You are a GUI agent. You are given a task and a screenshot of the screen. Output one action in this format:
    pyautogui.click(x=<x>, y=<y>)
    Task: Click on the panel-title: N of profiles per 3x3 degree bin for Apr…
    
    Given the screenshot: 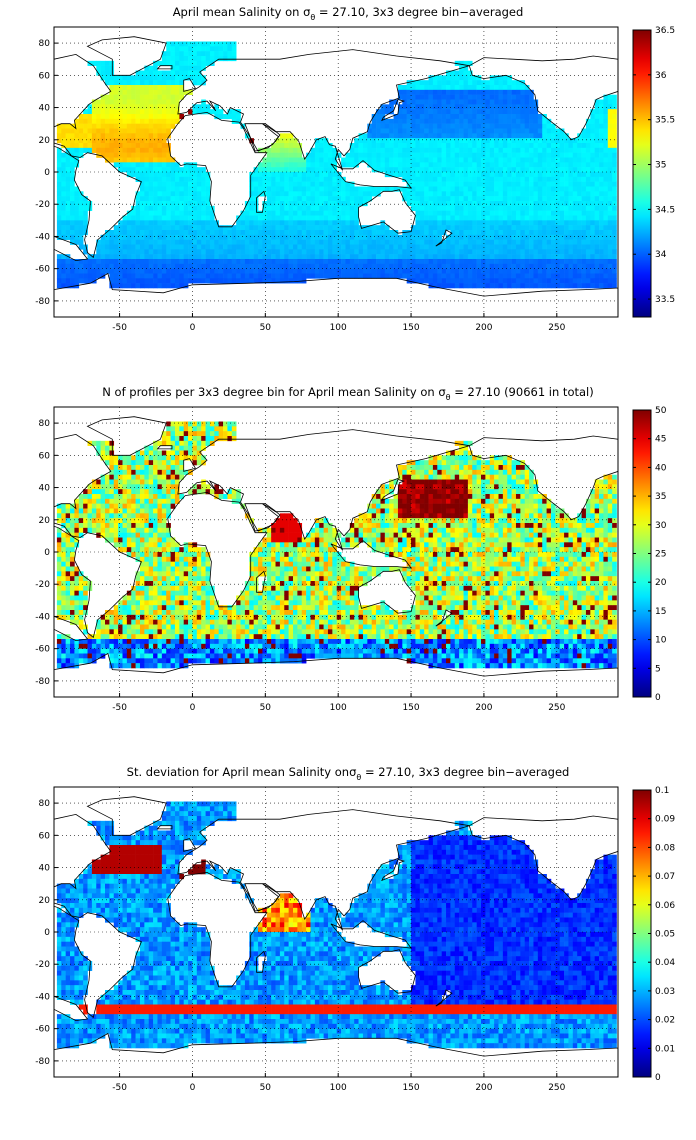 What is the action you would take?
    pyautogui.click(x=347, y=393)
    